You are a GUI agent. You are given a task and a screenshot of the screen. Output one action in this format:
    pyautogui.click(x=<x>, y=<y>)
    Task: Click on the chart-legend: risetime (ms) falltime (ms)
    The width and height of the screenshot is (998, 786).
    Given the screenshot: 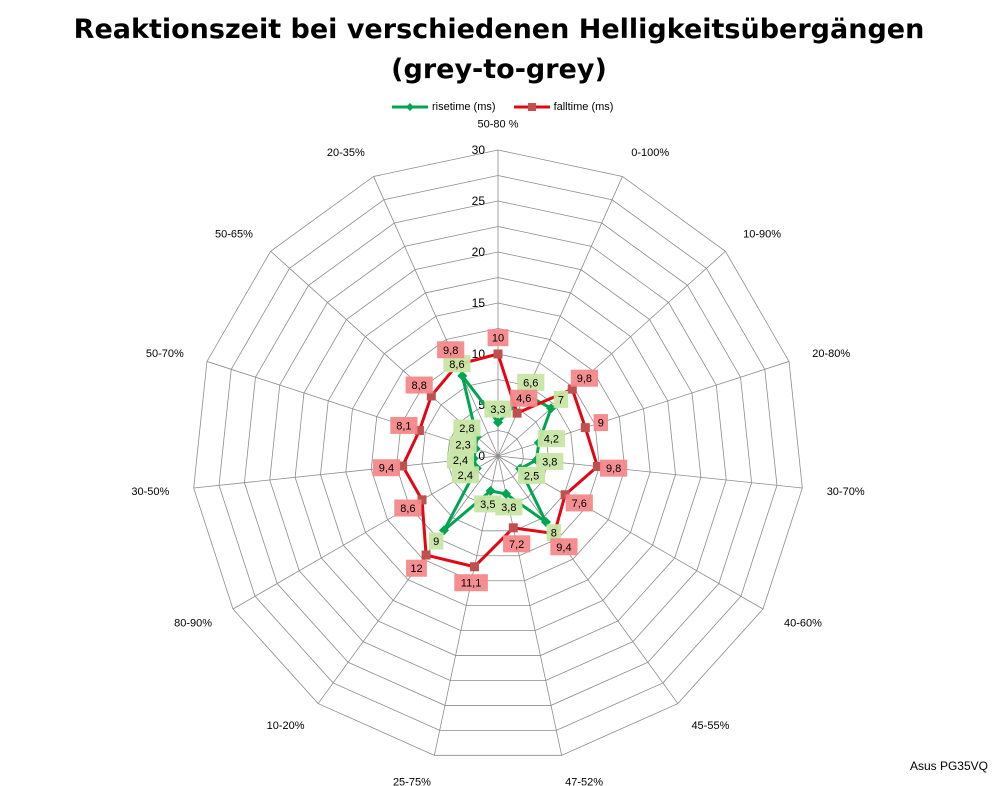 What is the action you would take?
    pyautogui.click(x=511, y=107)
    